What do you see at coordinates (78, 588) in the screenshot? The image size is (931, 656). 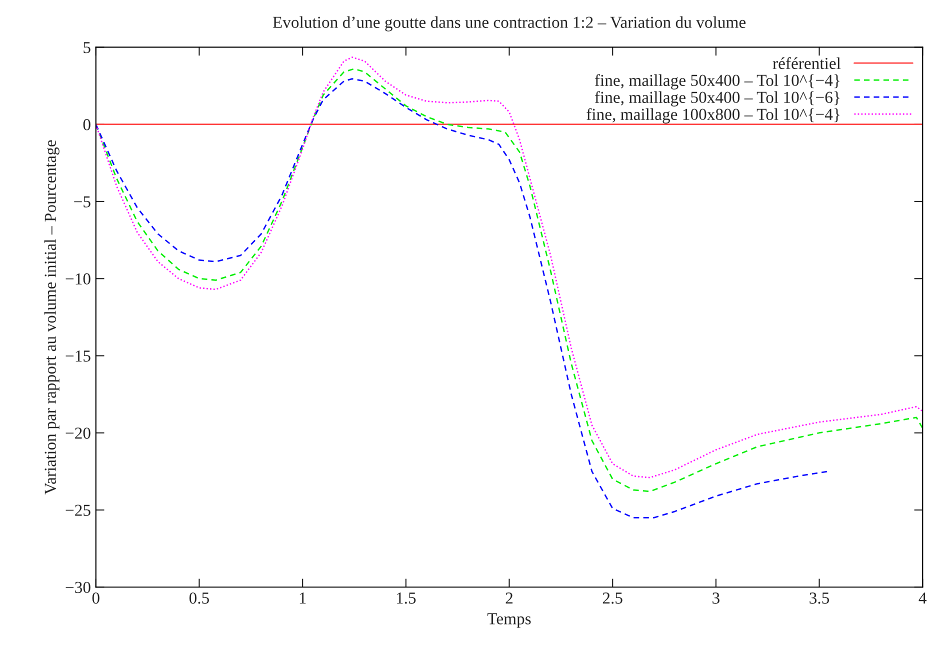 I see `y-tick-label: −30` at bounding box center [78, 588].